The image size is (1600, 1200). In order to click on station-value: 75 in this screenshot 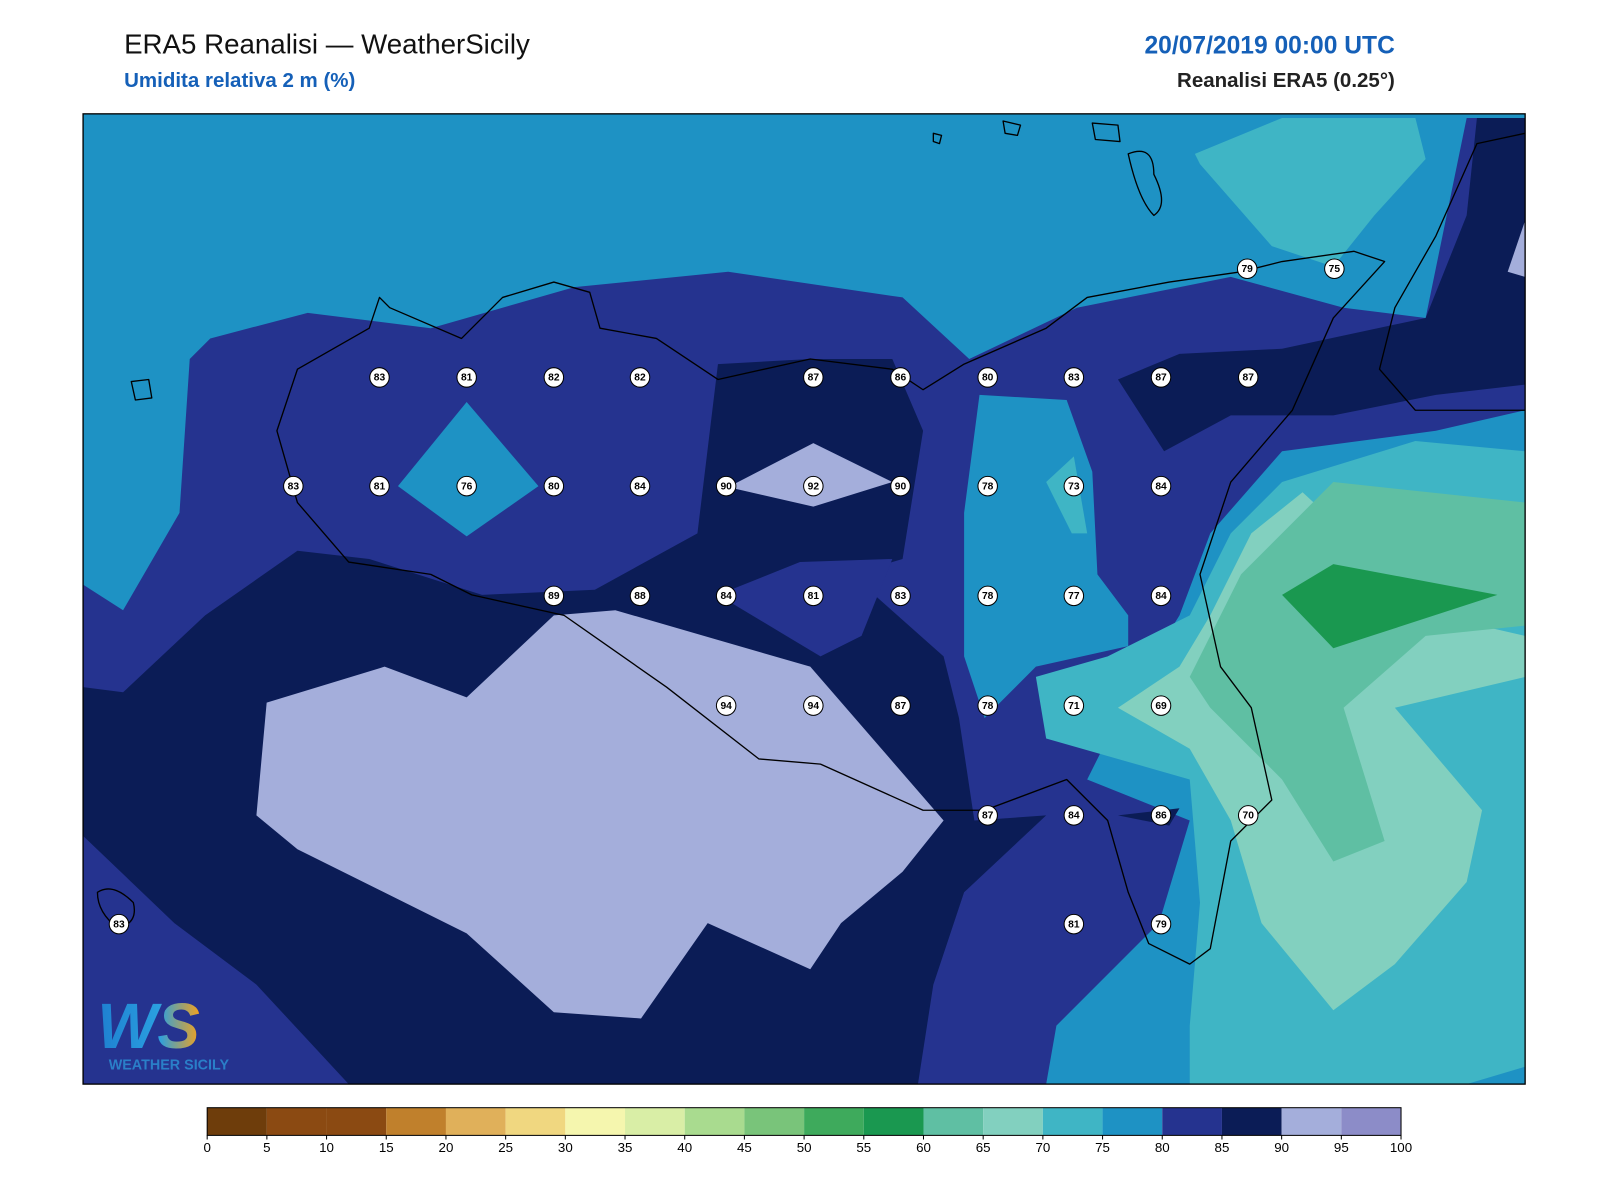, I will do `click(1335, 269)`.